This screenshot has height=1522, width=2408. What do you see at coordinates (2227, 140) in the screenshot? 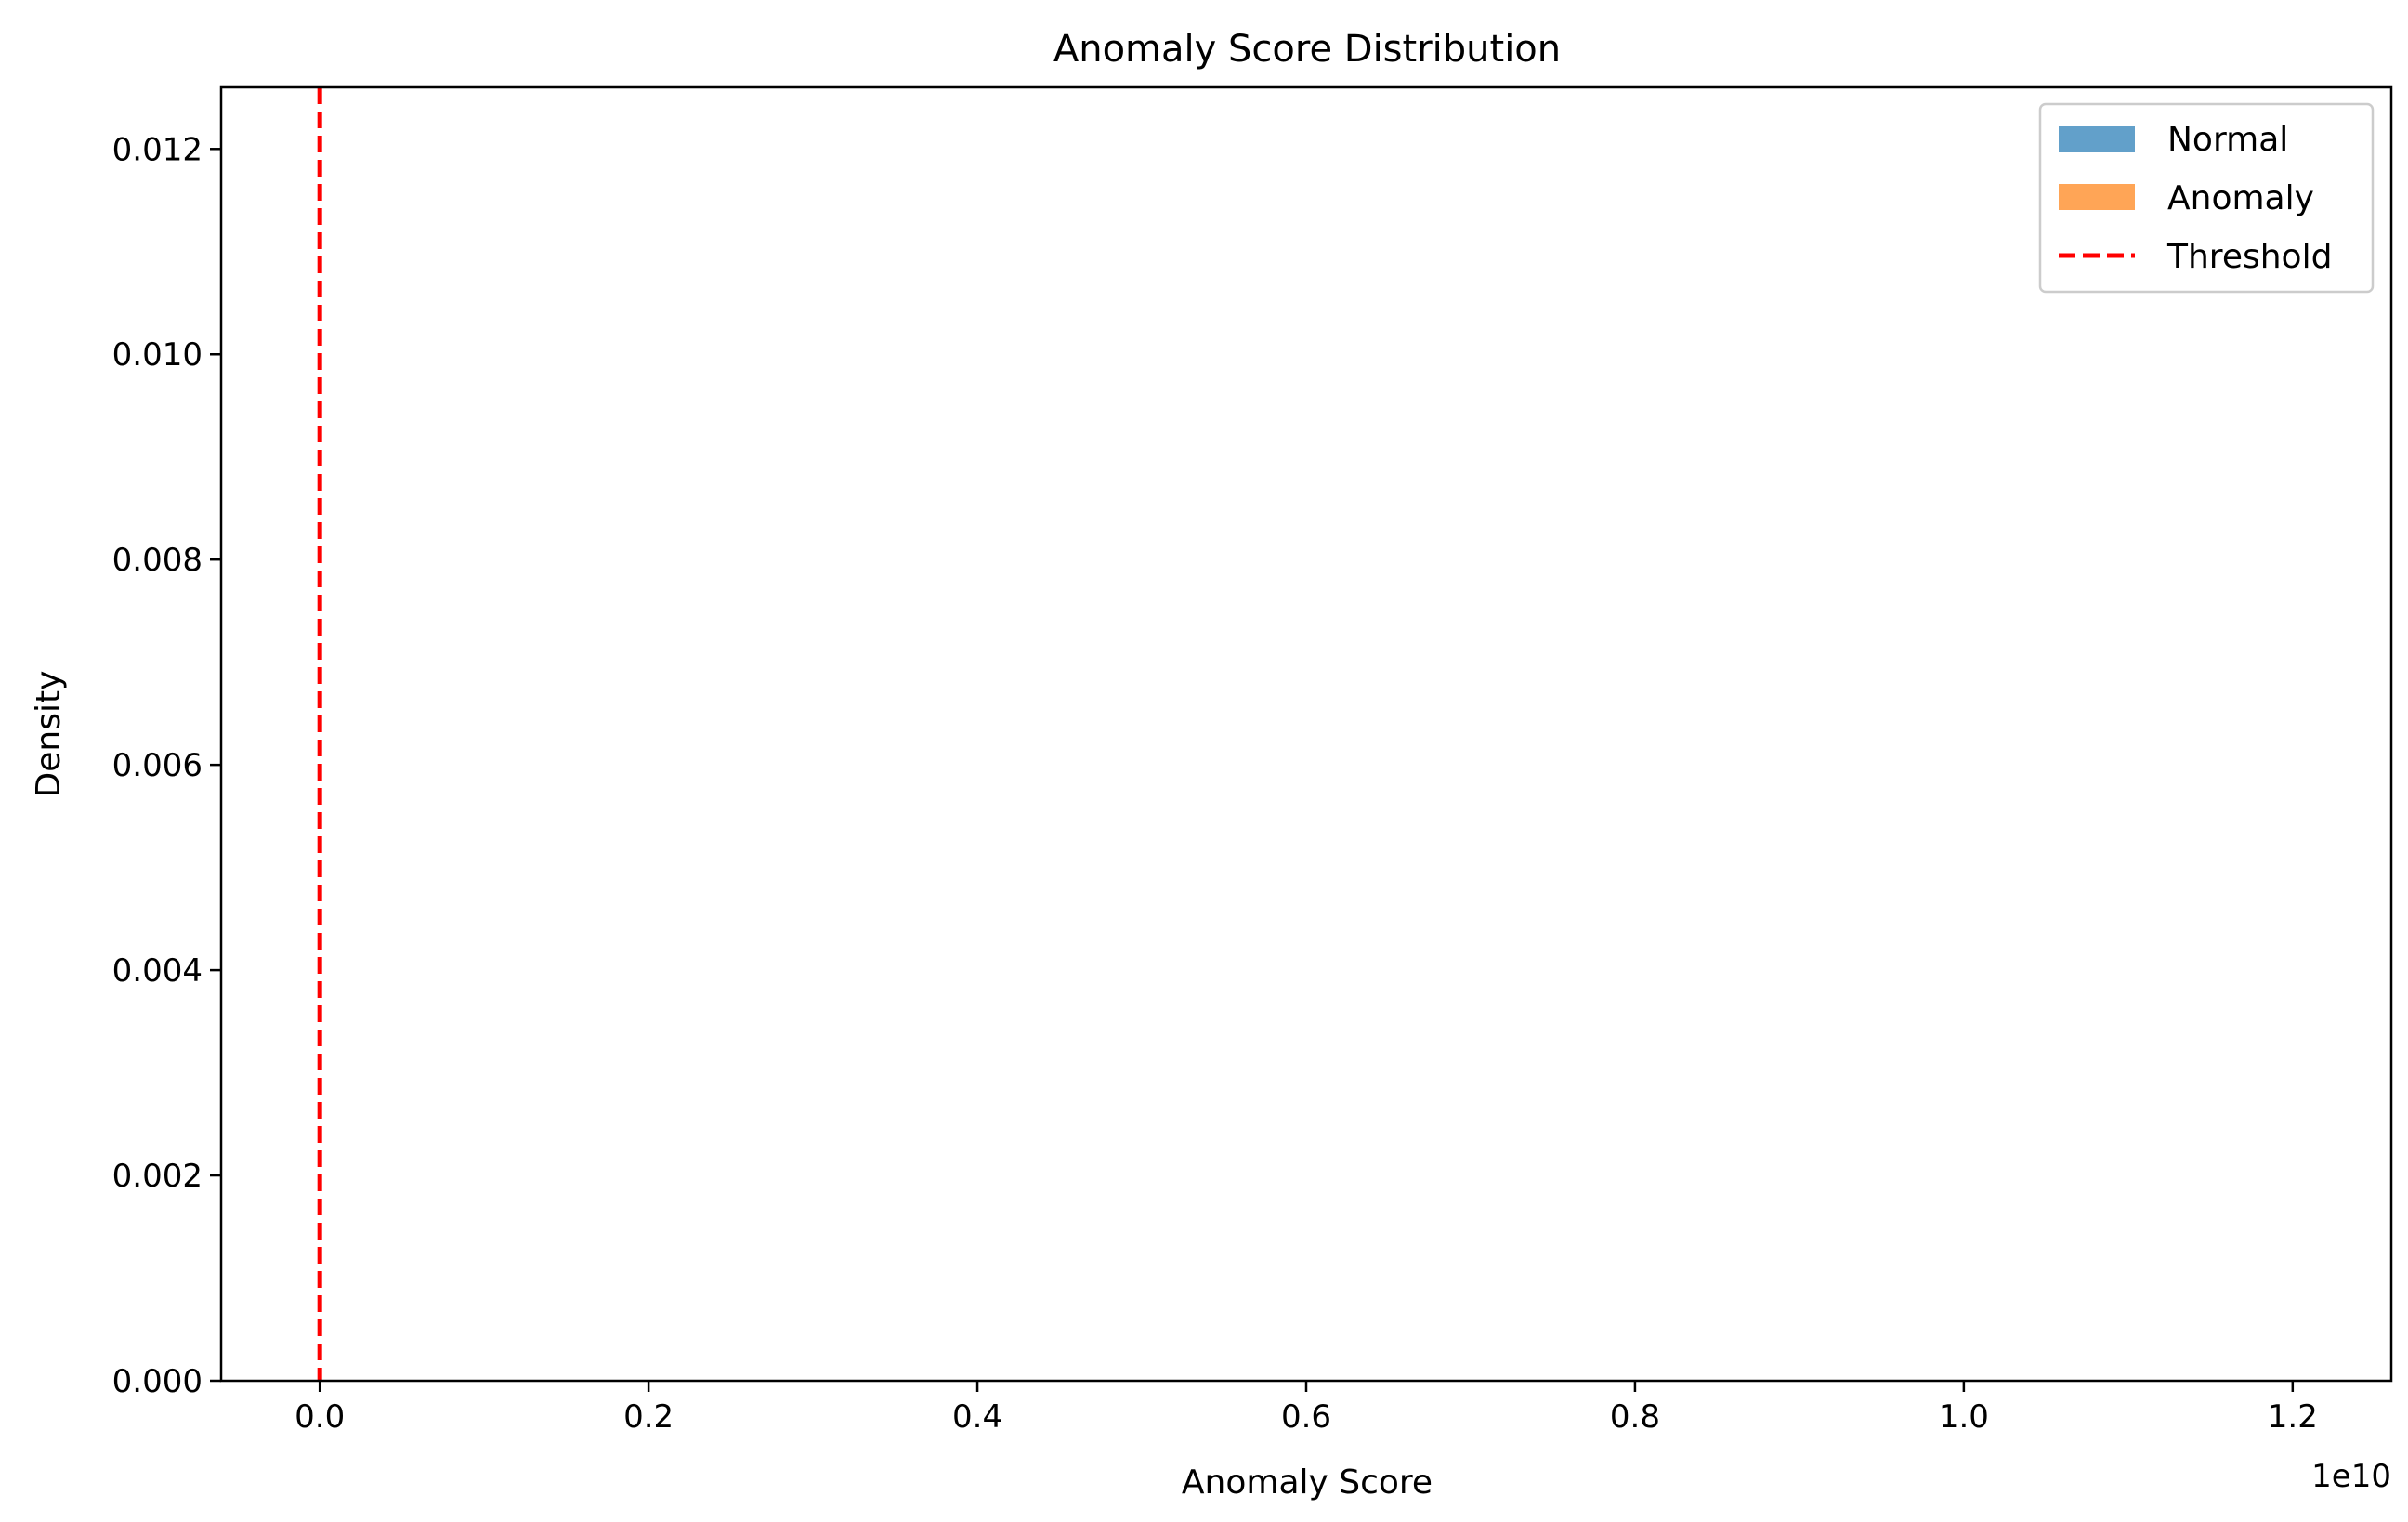
I see `legend-label-normal: Normal` at bounding box center [2227, 140].